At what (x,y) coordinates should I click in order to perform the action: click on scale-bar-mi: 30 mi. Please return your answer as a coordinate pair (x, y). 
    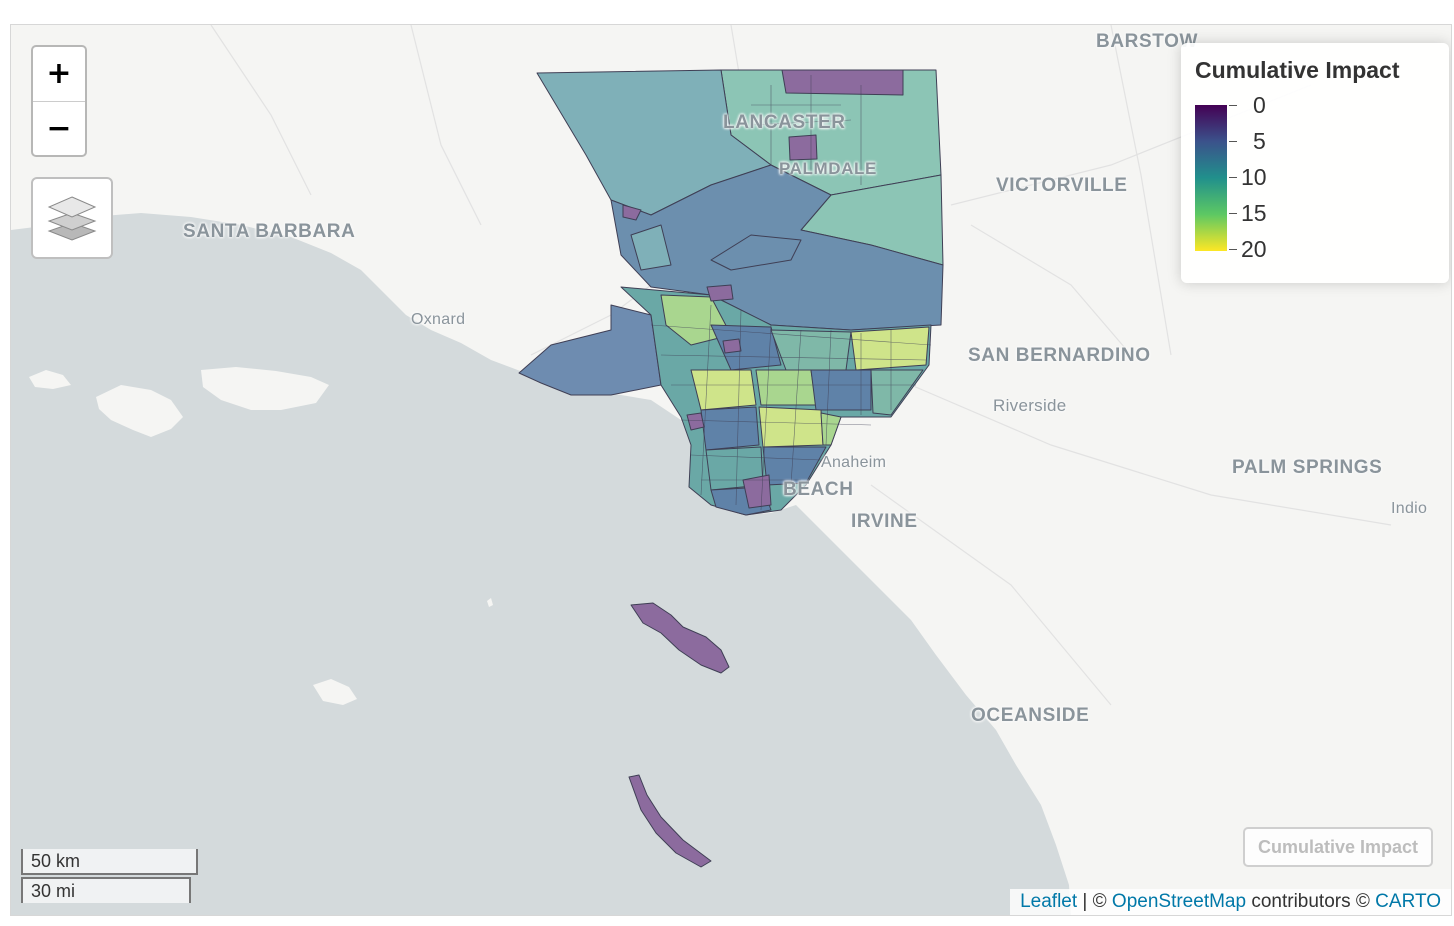
    Looking at the image, I should click on (106, 890).